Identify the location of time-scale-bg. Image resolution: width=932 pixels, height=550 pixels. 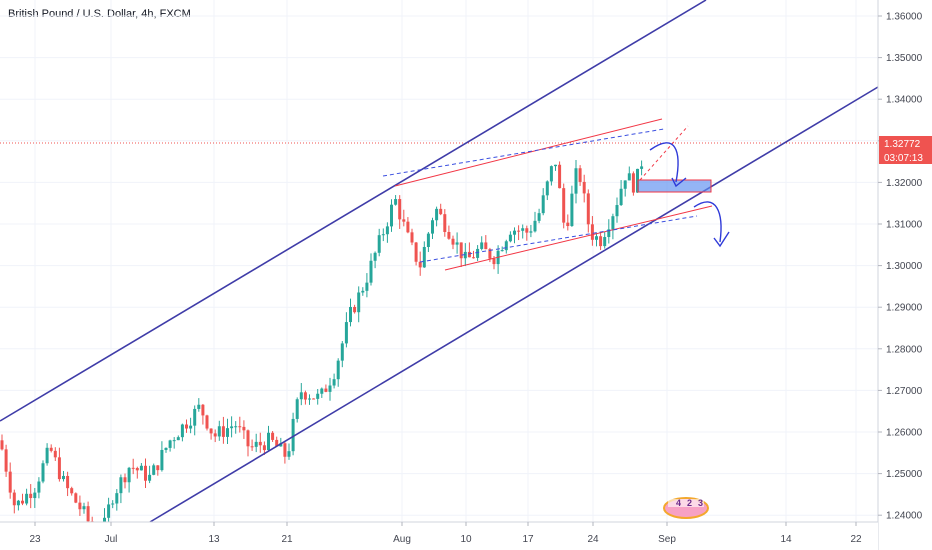
(439, 536).